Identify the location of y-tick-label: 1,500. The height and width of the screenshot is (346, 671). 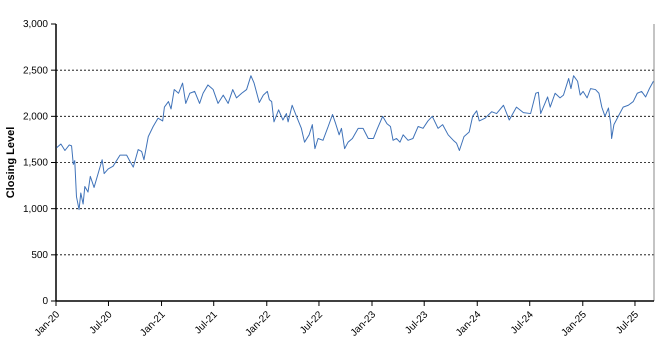
(35, 163).